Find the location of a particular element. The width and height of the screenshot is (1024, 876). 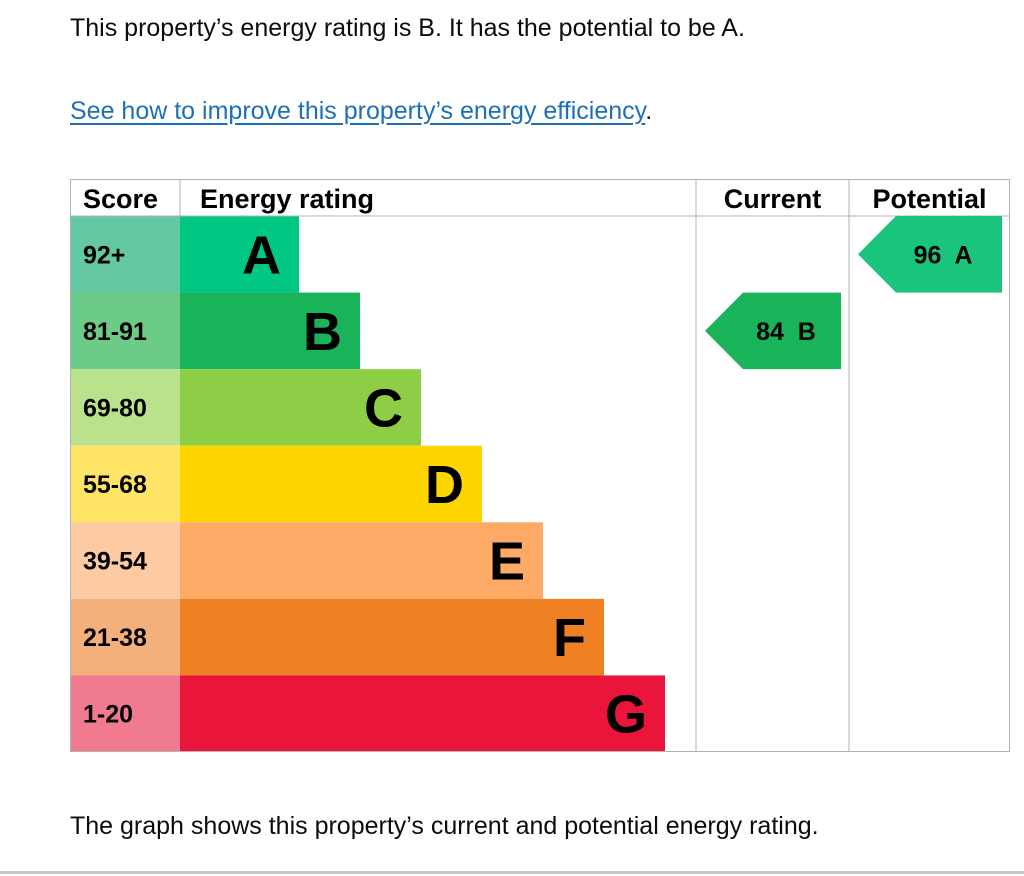

rating-bar-g is located at coordinates (422, 713).